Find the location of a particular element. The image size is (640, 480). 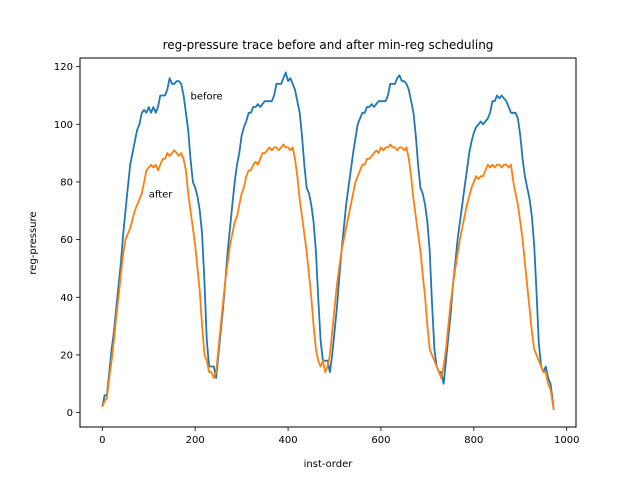

y-tick-label: 80 is located at coordinates (66, 182).